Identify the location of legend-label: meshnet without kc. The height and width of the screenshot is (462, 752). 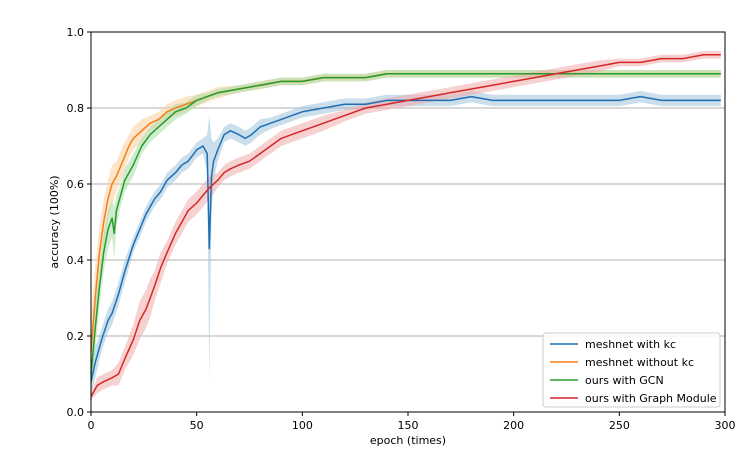
(639, 362).